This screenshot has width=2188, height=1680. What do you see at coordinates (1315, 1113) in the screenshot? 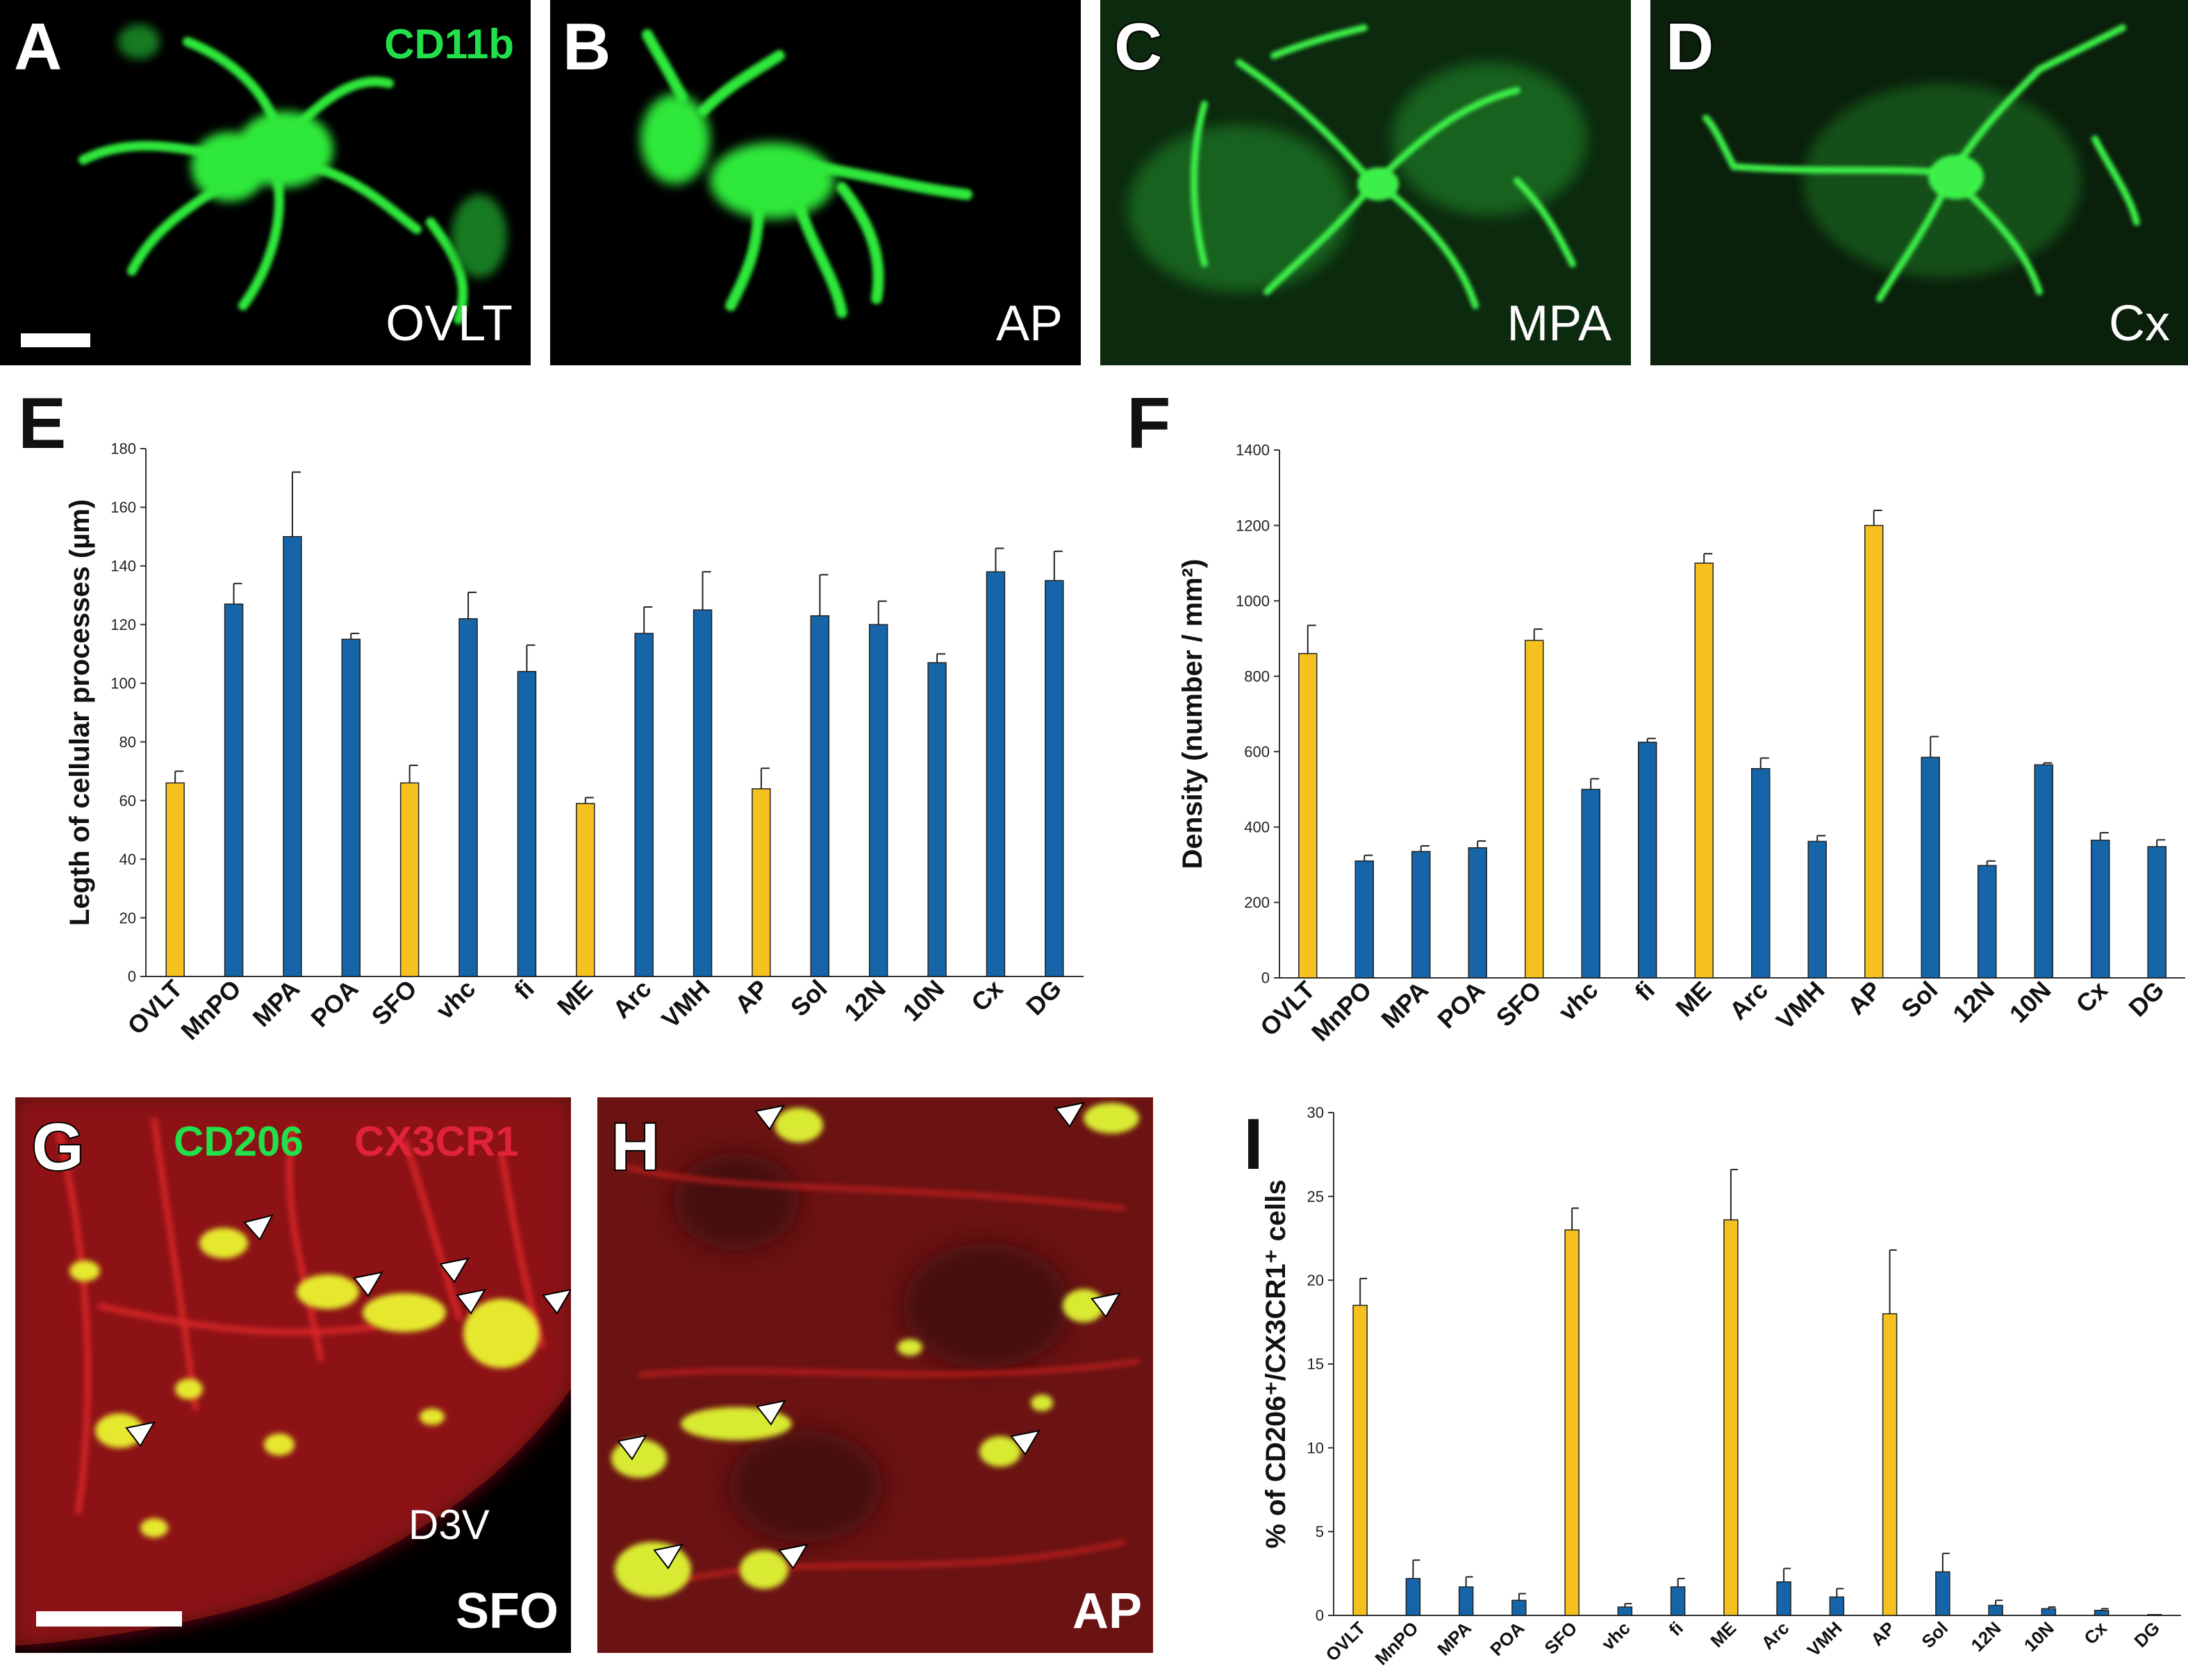
I see `y-tick-label: 30` at bounding box center [1315, 1113].